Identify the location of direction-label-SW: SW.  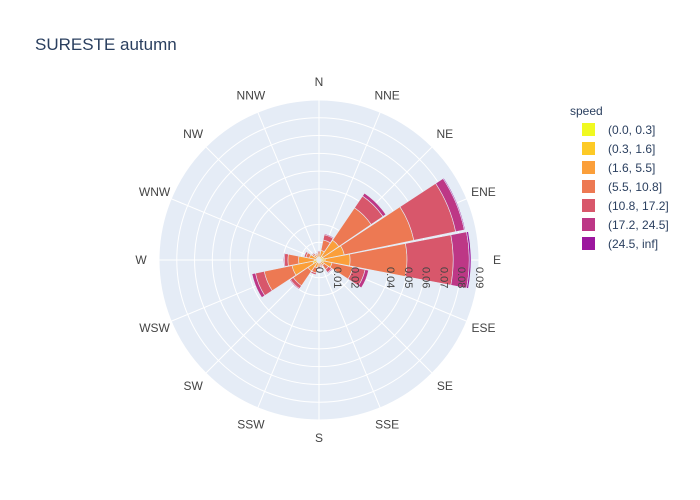
(193, 386).